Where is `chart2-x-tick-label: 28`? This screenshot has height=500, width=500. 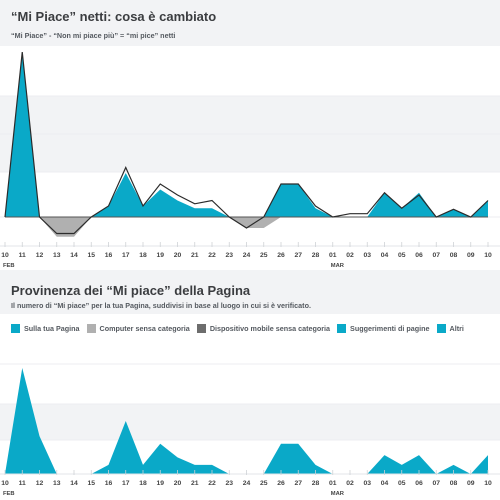 chart2-x-tick-label: 28 is located at coordinates (316, 483).